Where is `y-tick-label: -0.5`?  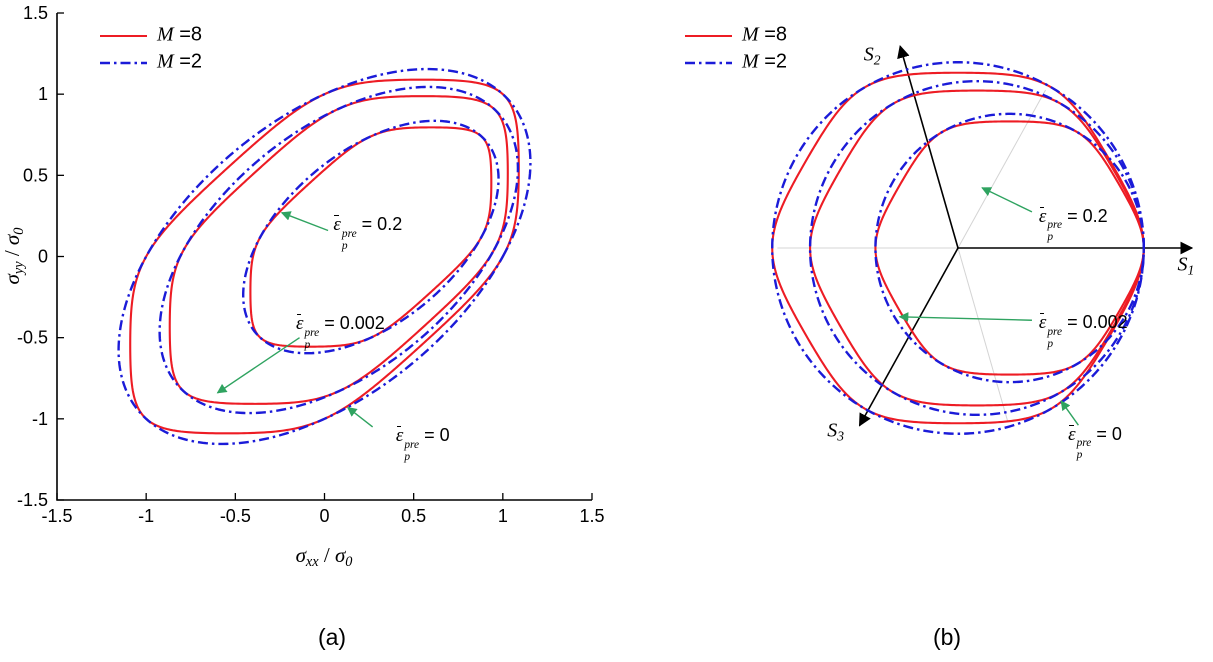
y-tick-label: -0.5 is located at coordinates (32, 338).